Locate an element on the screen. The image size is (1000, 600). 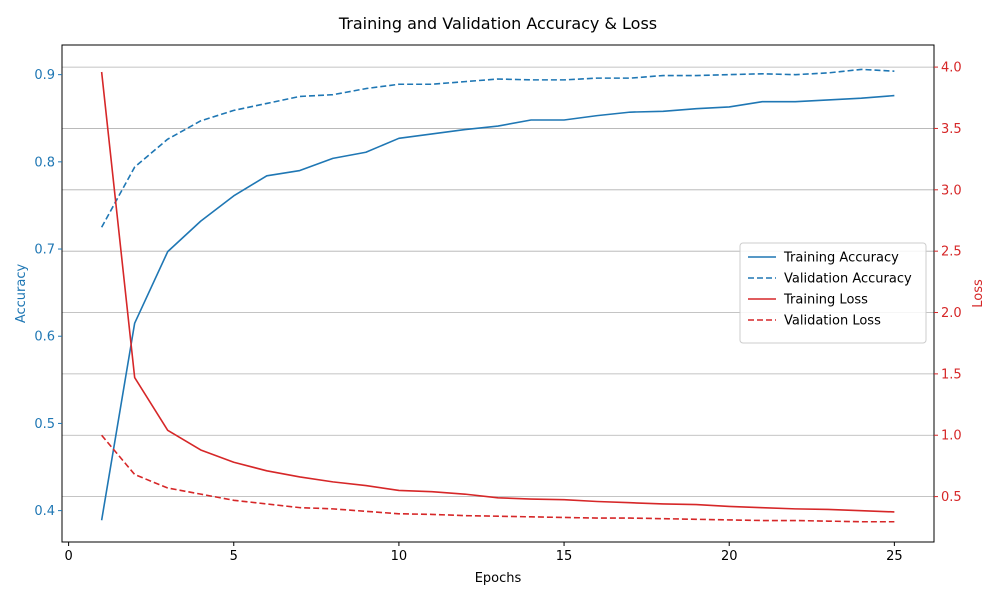
y-tick-label-right: 1.0 is located at coordinates (951, 436).